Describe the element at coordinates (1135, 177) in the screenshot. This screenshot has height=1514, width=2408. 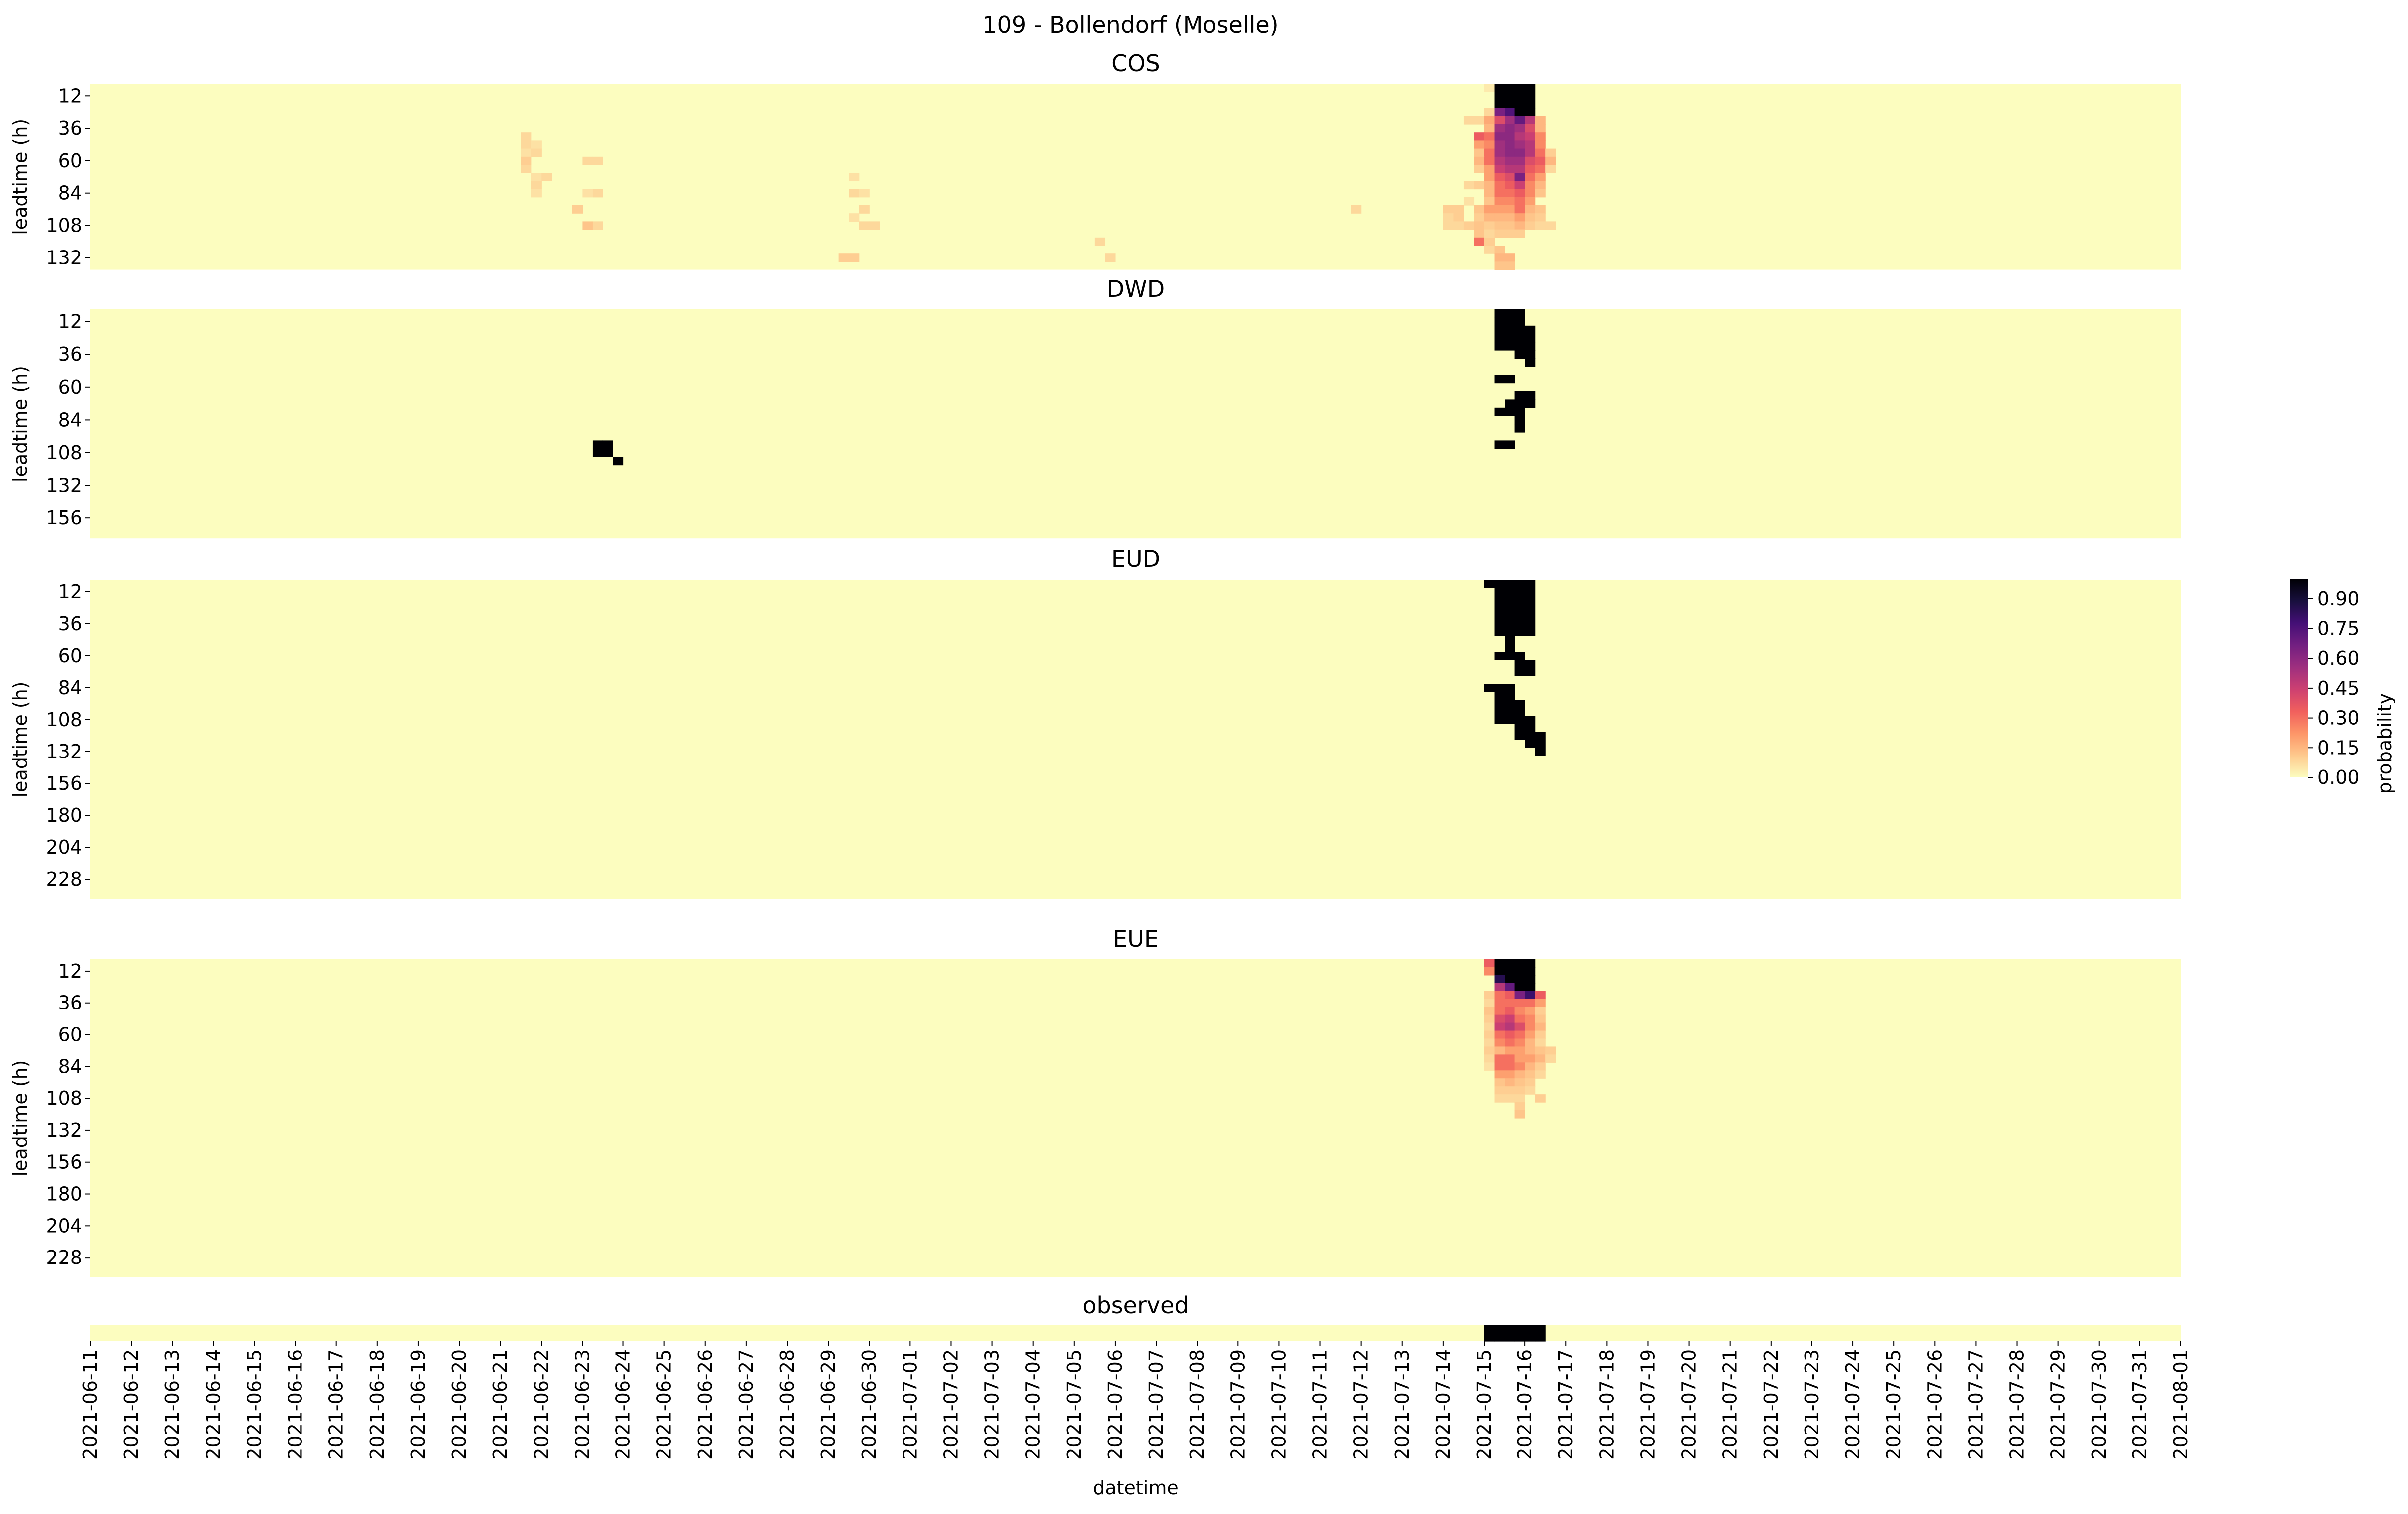
I see `panel-background` at that location.